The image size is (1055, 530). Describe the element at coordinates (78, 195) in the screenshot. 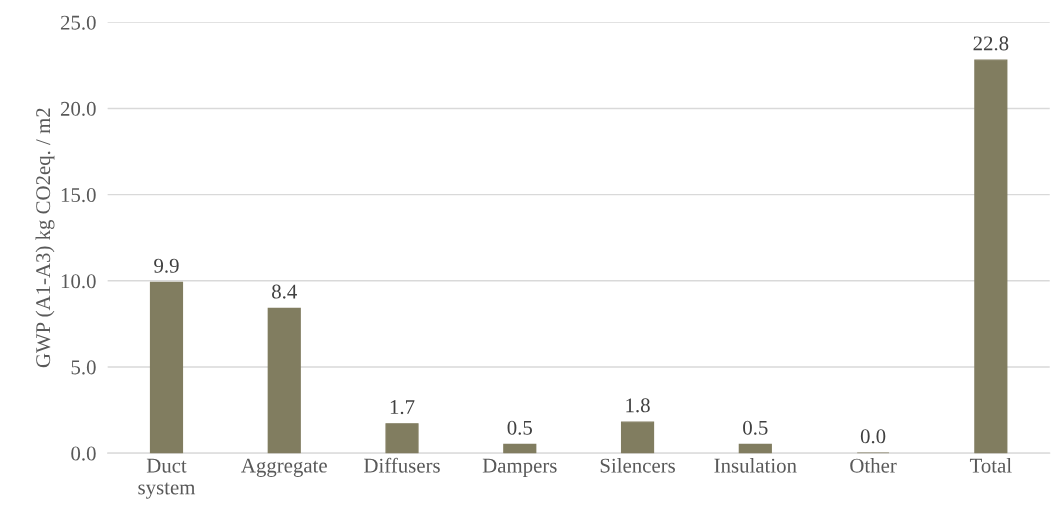

I see `y-tick-label: 15.0` at that location.